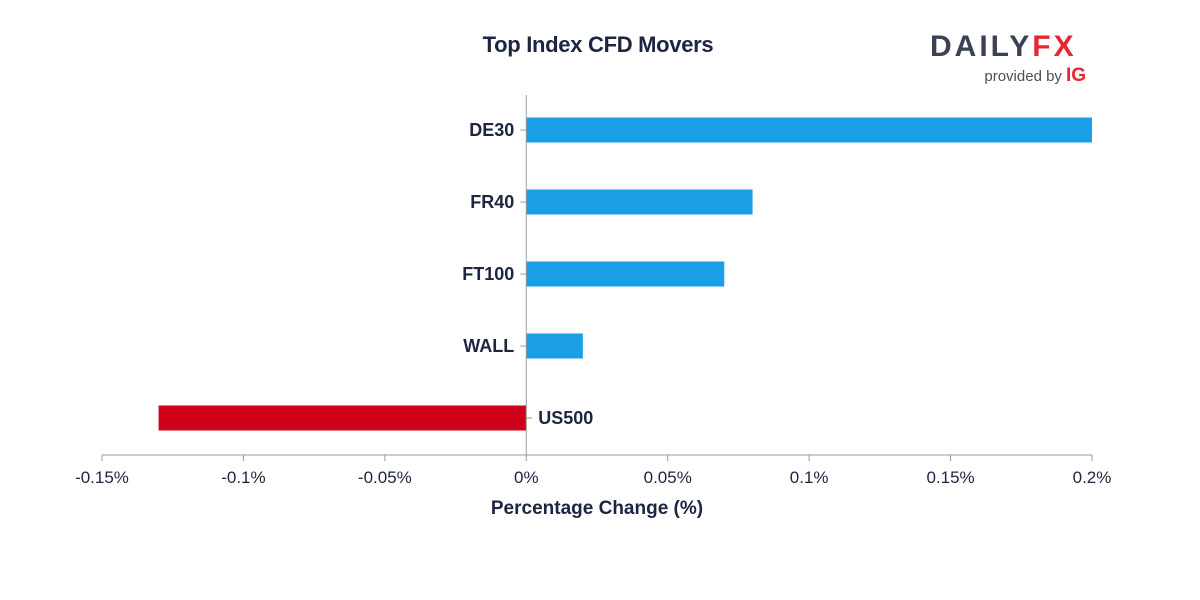  What do you see at coordinates (809, 130) in the screenshot?
I see `bar-de30` at bounding box center [809, 130].